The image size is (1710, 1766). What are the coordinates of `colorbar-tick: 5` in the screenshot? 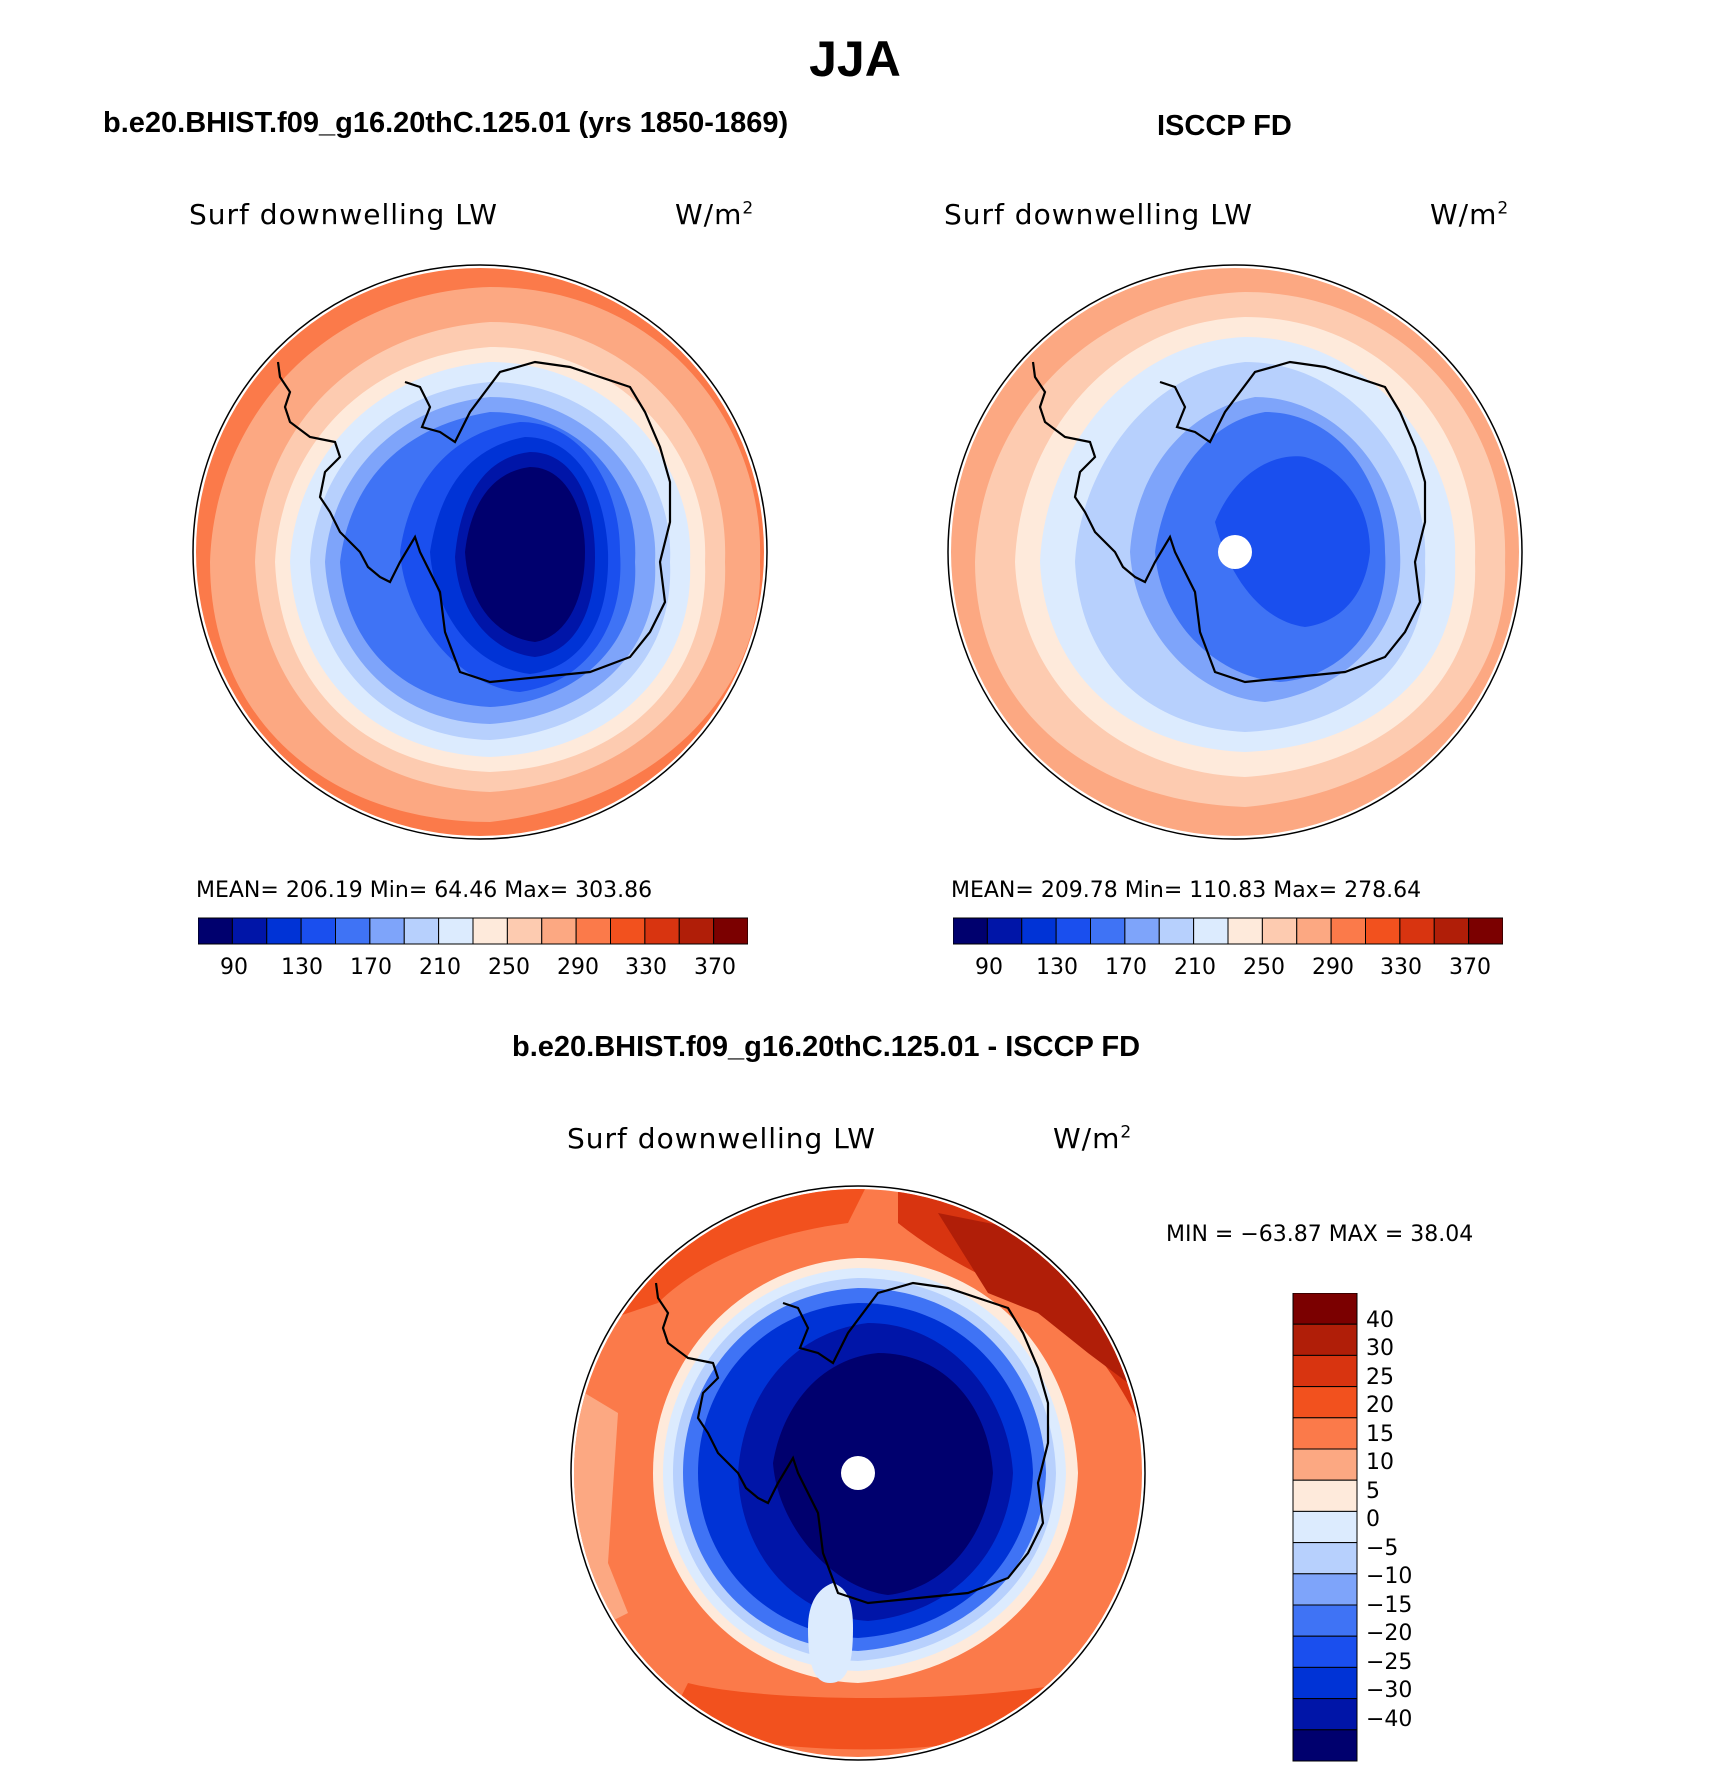 It's located at (1373, 1491).